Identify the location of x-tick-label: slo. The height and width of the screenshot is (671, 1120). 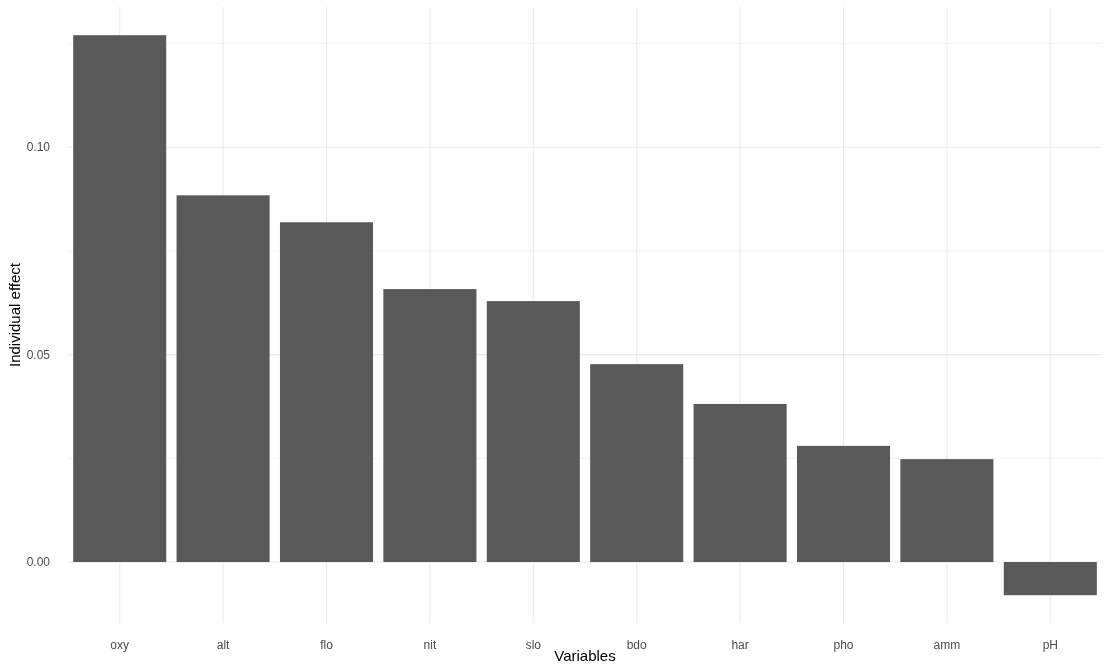
(533, 645).